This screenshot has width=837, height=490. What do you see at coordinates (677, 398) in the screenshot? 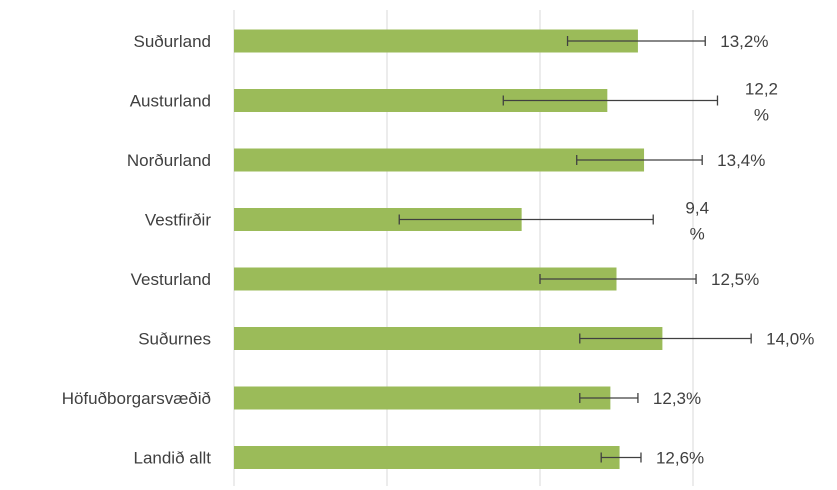
I see `data-label: 12,3%` at bounding box center [677, 398].